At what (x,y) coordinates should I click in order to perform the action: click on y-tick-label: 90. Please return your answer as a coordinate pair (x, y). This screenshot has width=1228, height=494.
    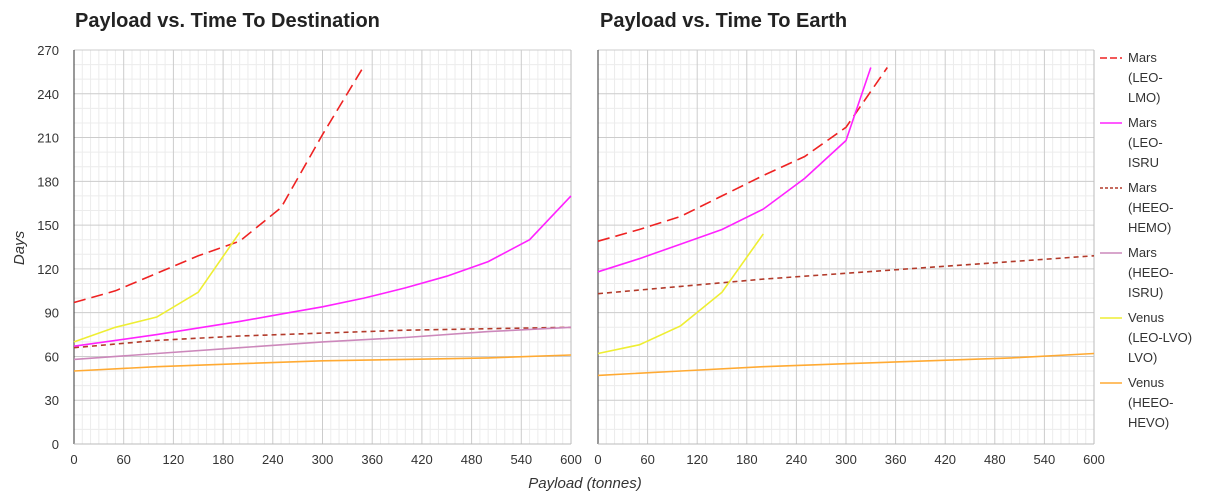
    Looking at the image, I should click on (52, 313).